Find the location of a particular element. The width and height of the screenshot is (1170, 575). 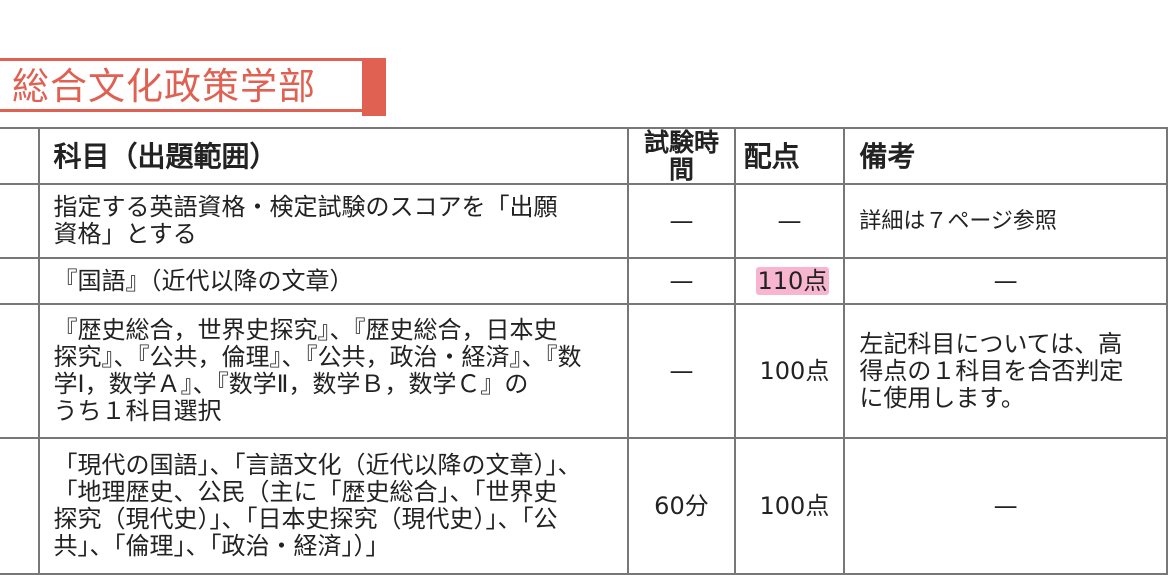

subject-line: 『国語』（近代以降の文章） is located at coordinates (203, 280).